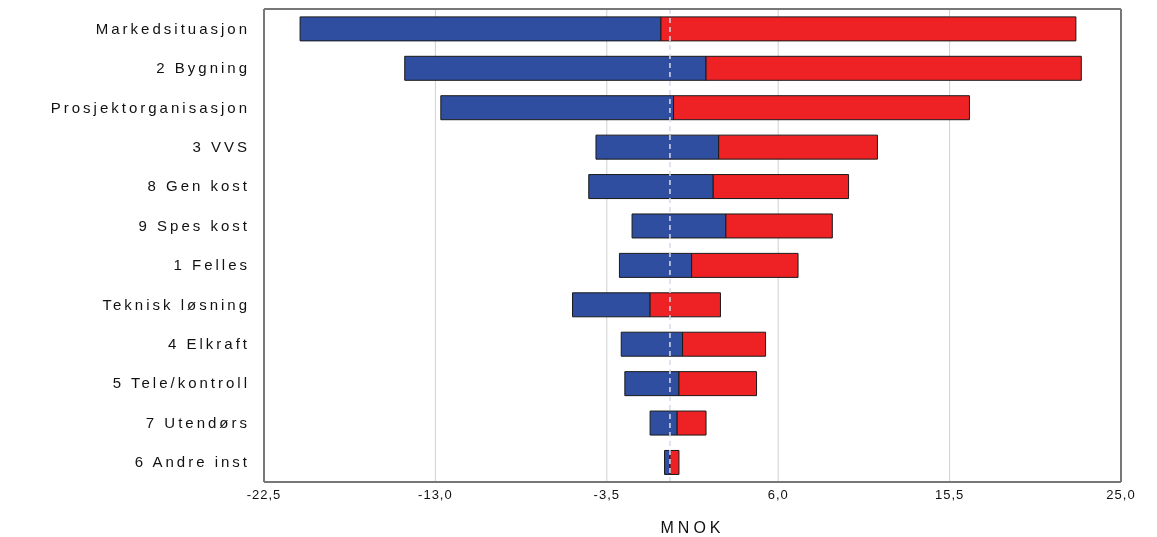 This screenshot has height=537, width=1157. I want to click on y-tick-label: Teknisk løsning, so click(176, 304).